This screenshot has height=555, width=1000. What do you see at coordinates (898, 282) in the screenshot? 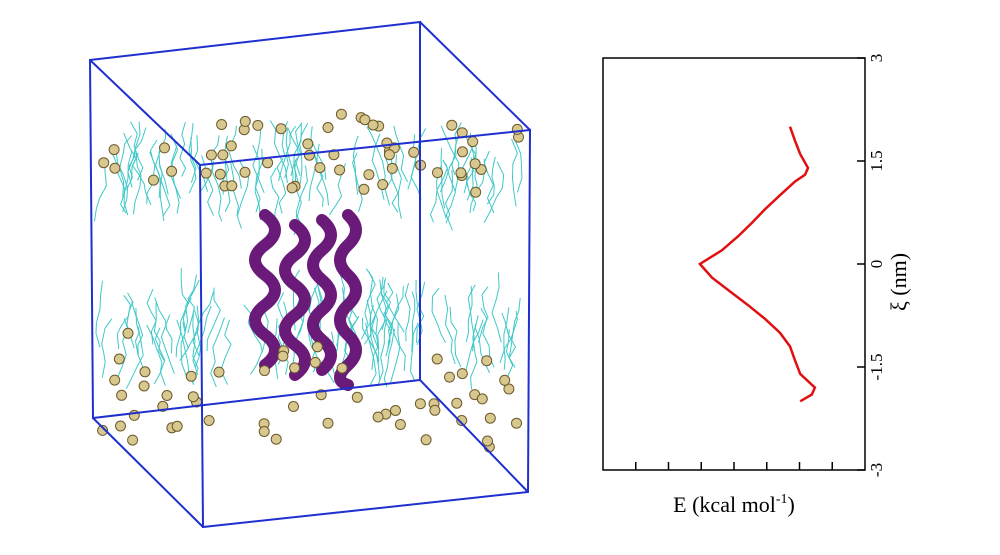
I see `x-axis-title: ξ (nm)` at bounding box center [898, 282].